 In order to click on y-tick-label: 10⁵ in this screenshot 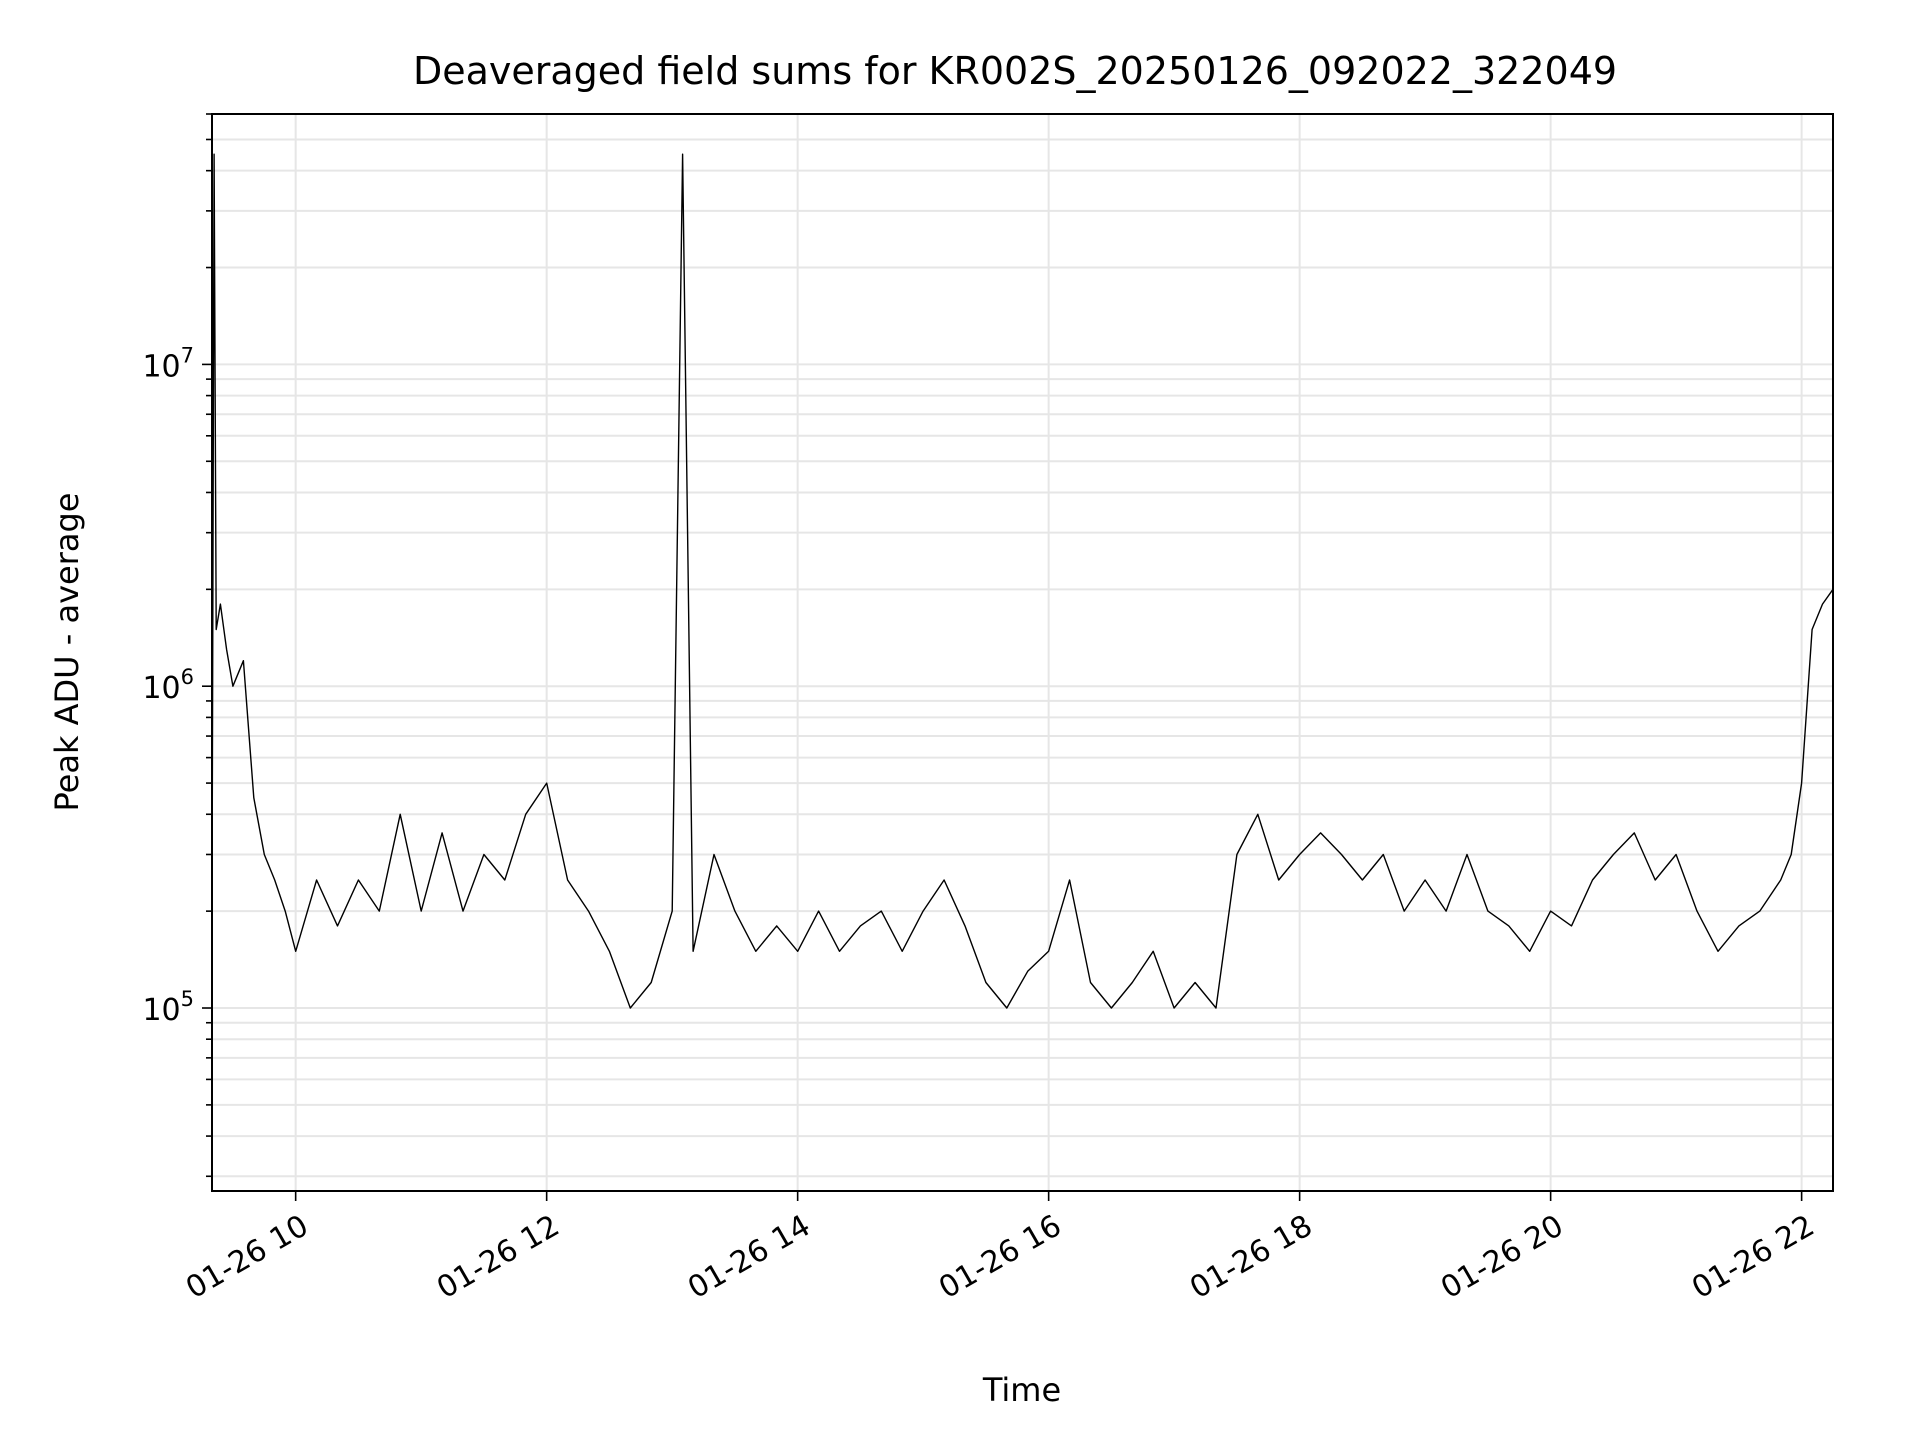, I will do `click(168, 1007)`.